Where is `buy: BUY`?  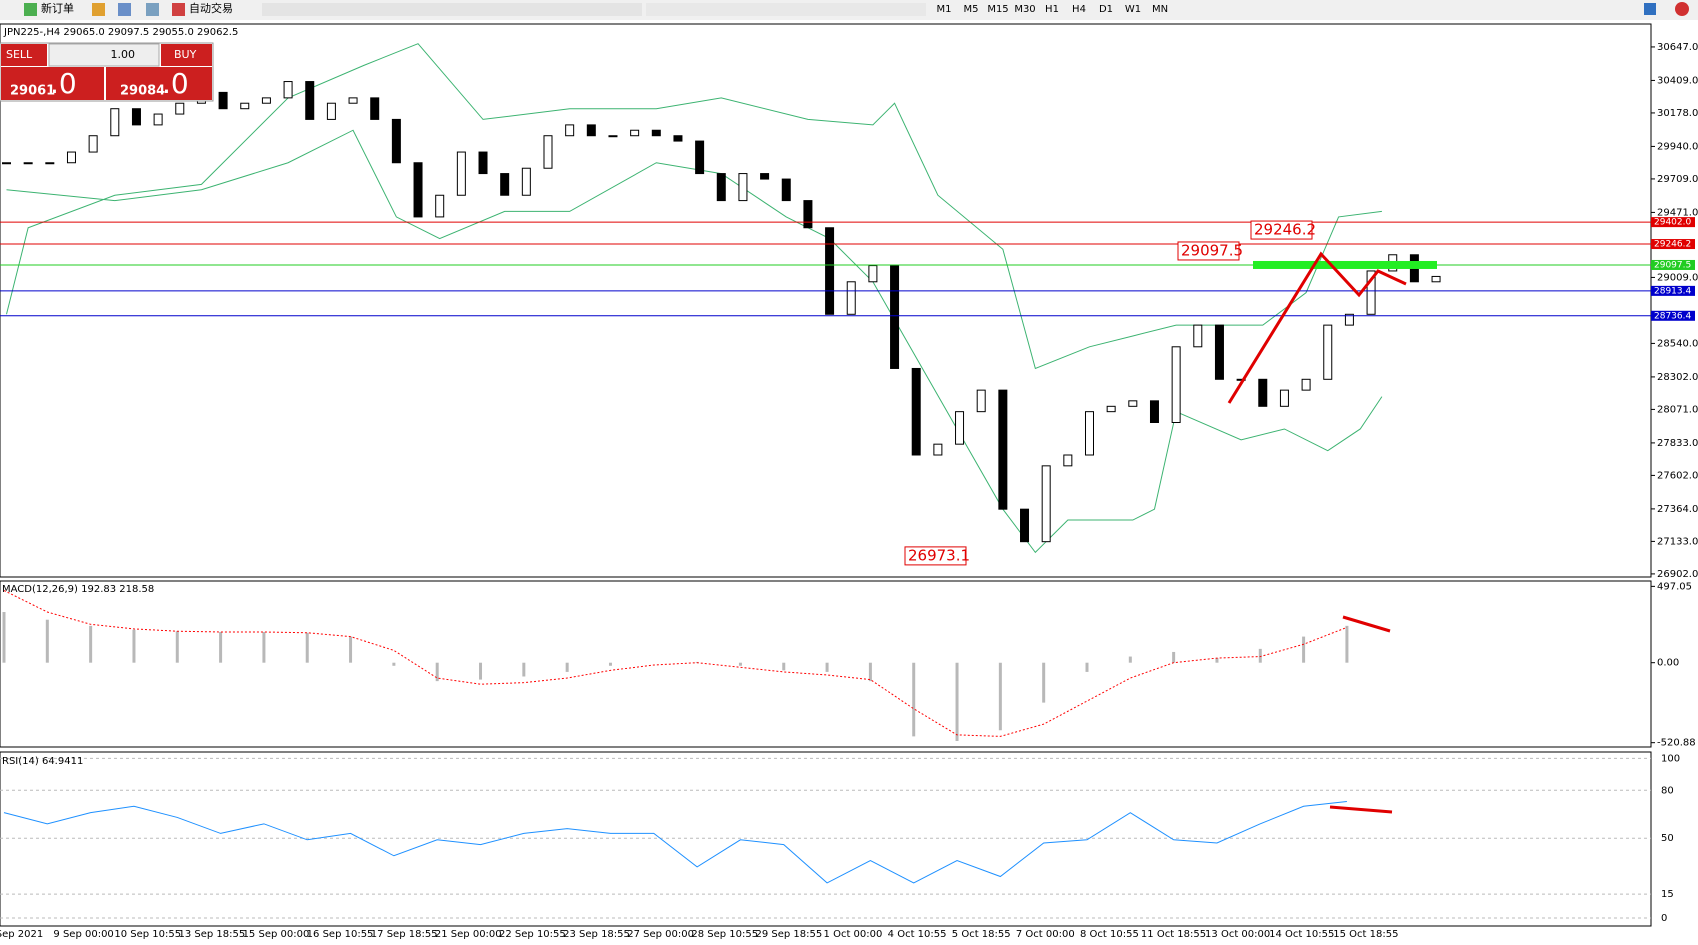
buy: BUY is located at coordinates (185, 54).